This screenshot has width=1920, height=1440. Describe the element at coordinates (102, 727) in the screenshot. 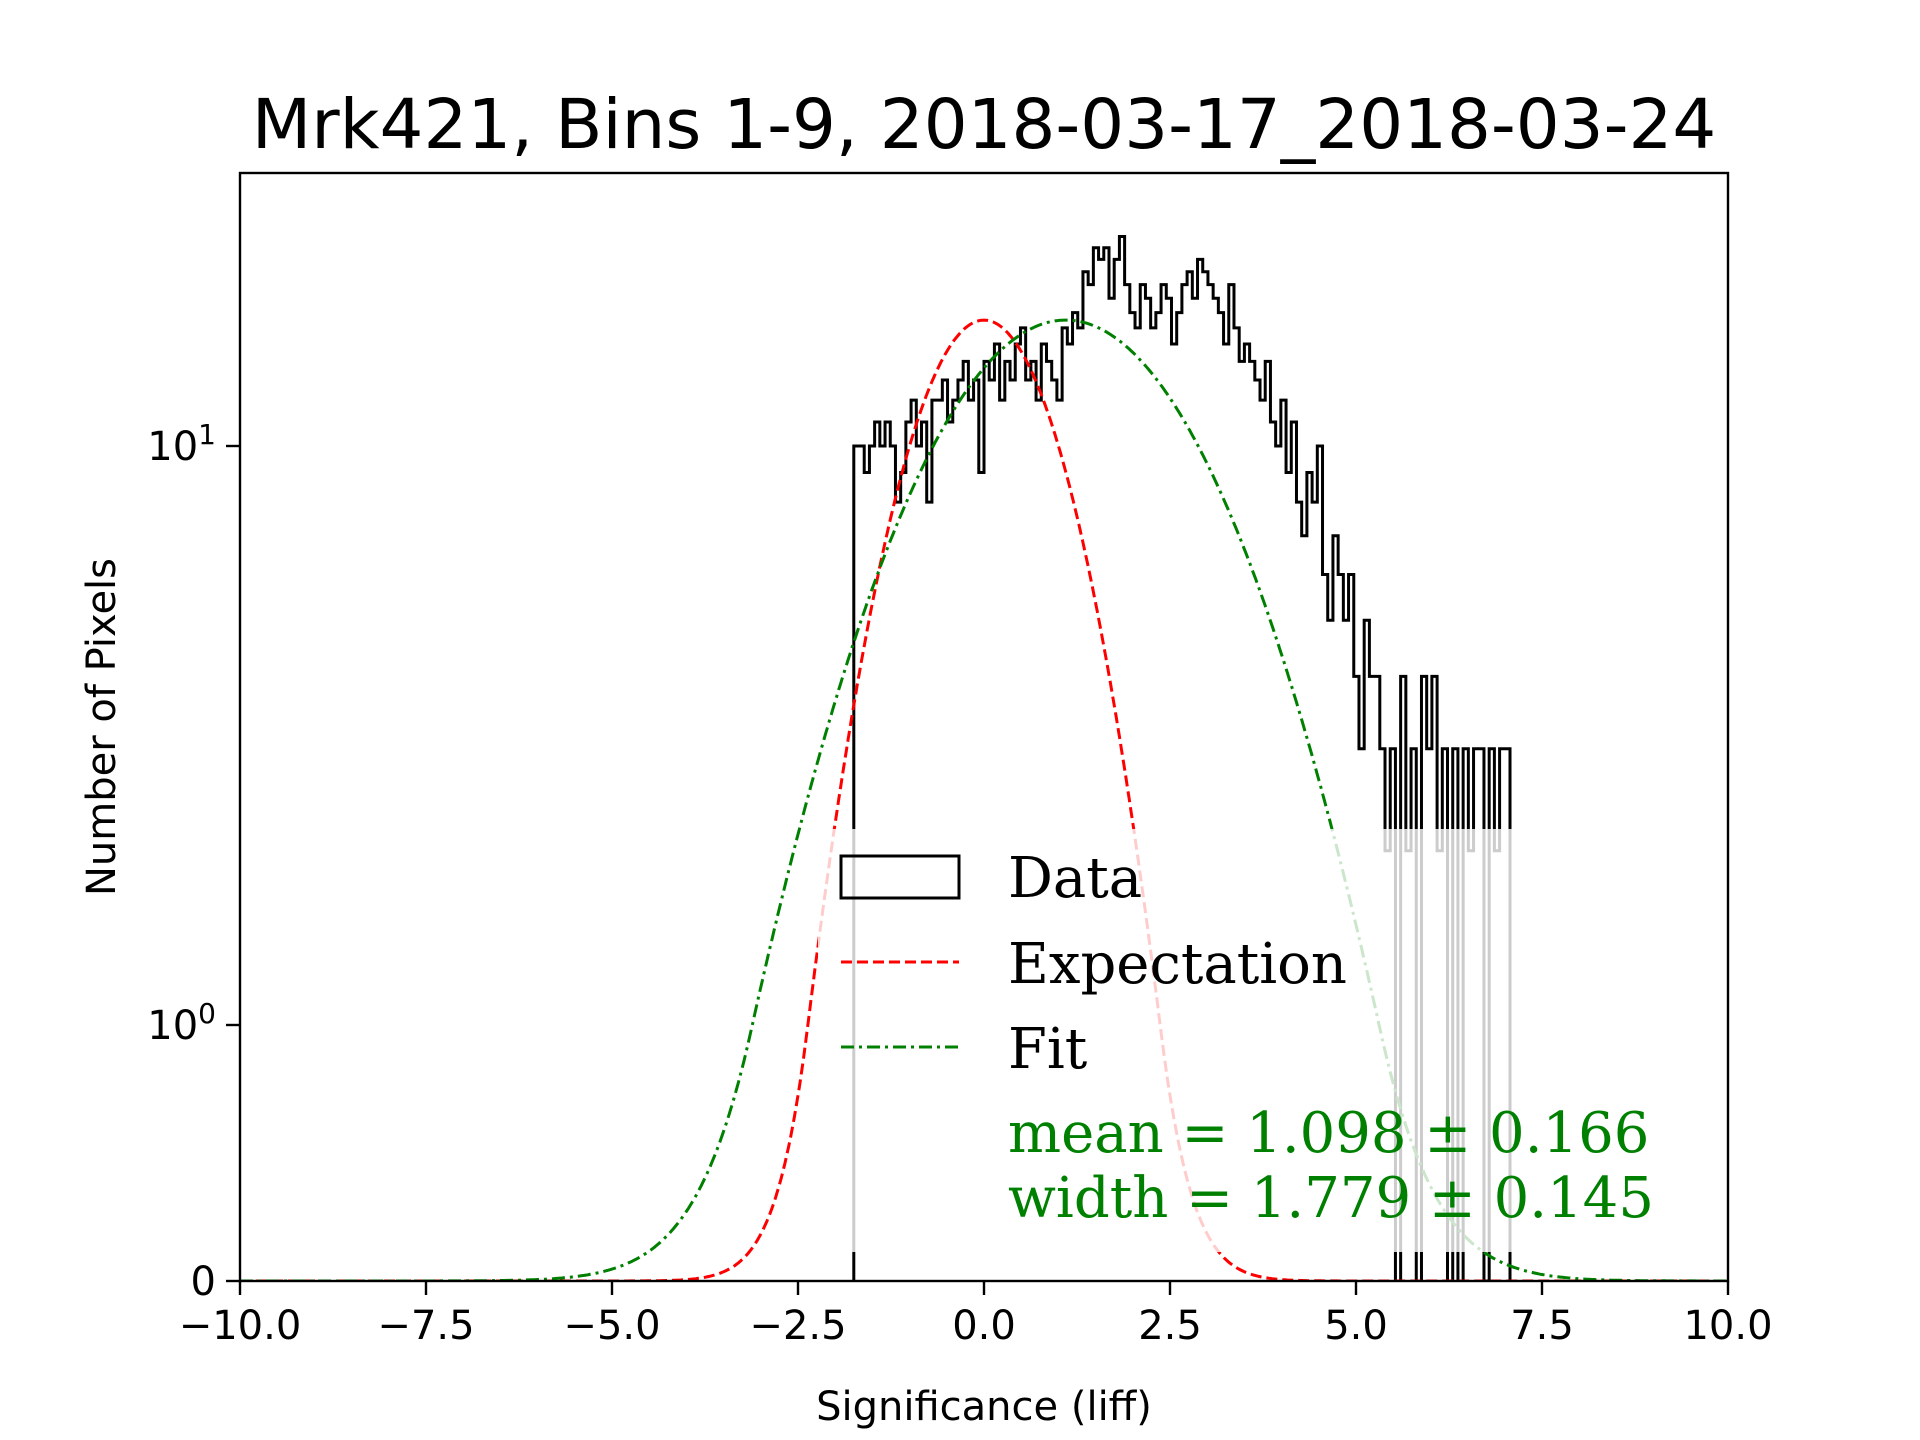

I see `y-axis-label: Number of Pixels` at that location.